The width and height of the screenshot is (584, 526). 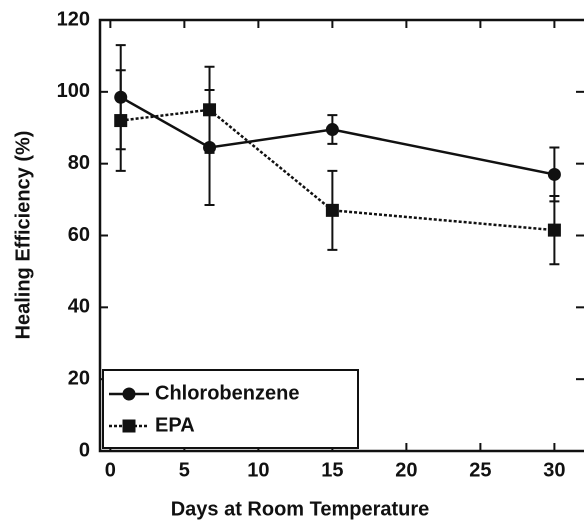 What do you see at coordinates (110, 470) in the screenshot?
I see `x-tick-label: 0` at bounding box center [110, 470].